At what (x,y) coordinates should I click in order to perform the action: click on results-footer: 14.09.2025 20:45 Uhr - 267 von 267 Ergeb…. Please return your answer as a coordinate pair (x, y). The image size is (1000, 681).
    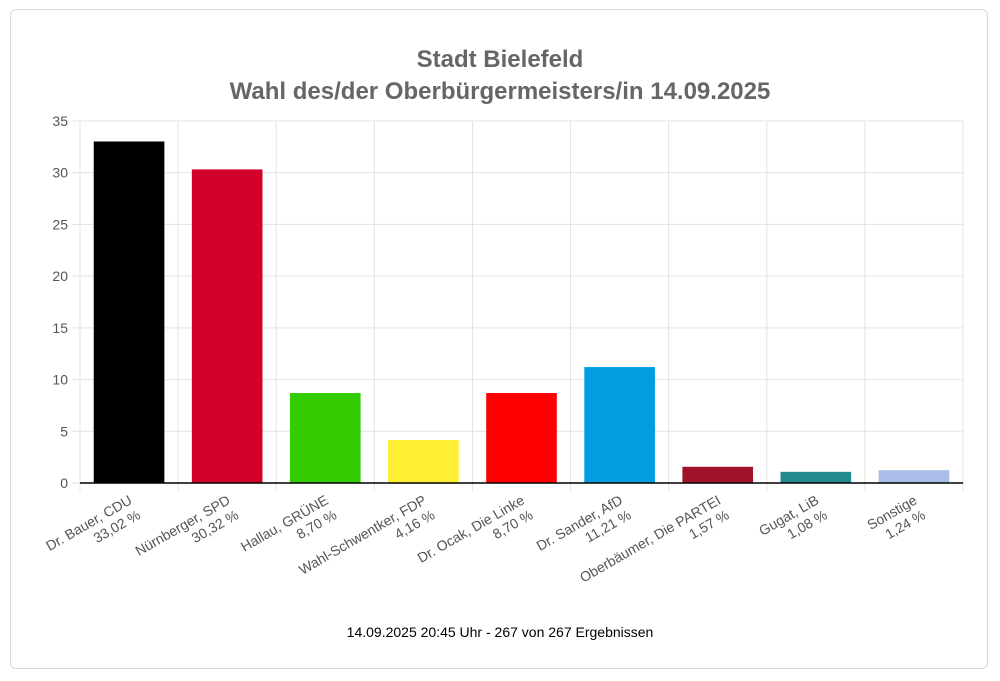
    Looking at the image, I should click on (500, 632).